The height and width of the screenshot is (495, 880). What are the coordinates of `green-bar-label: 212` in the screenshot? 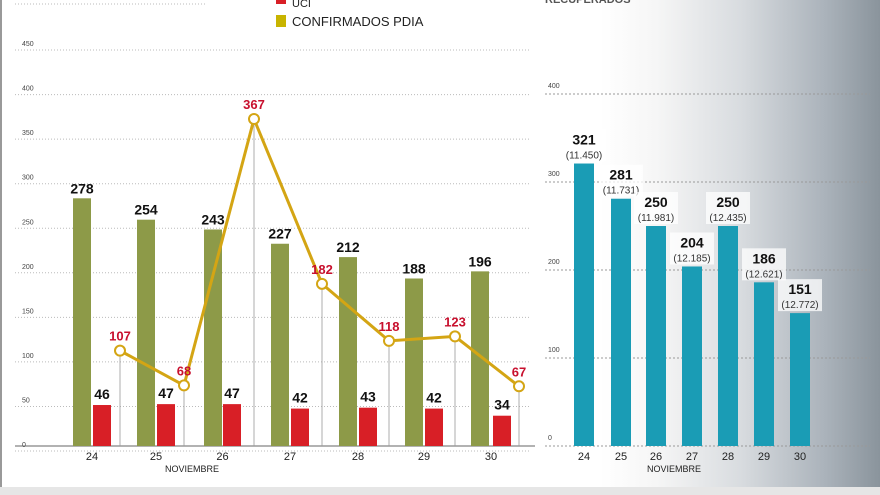 It's located at (348, 247).